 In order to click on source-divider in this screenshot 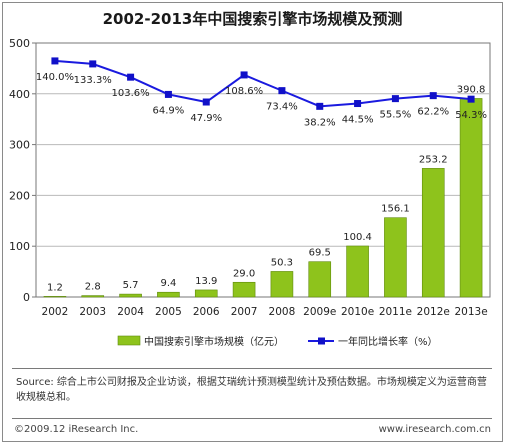, I will do `click(252, 368)`.